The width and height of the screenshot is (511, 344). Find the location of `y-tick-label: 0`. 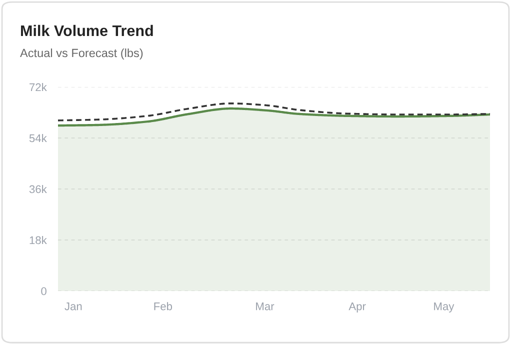

y-tick-label: 0 is located at coordinates (43, 291).